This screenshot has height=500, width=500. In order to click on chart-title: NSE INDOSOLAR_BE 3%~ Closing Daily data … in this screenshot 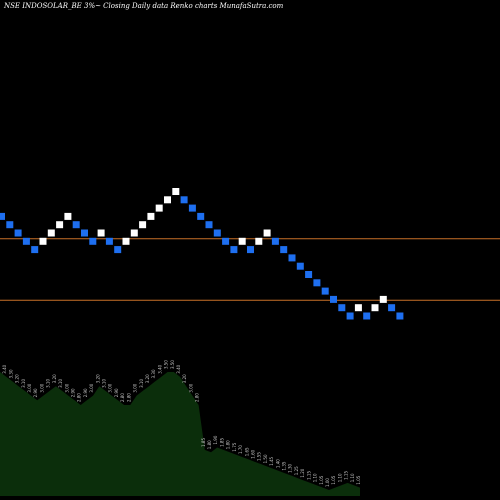, I will do `click(144, 6)`.